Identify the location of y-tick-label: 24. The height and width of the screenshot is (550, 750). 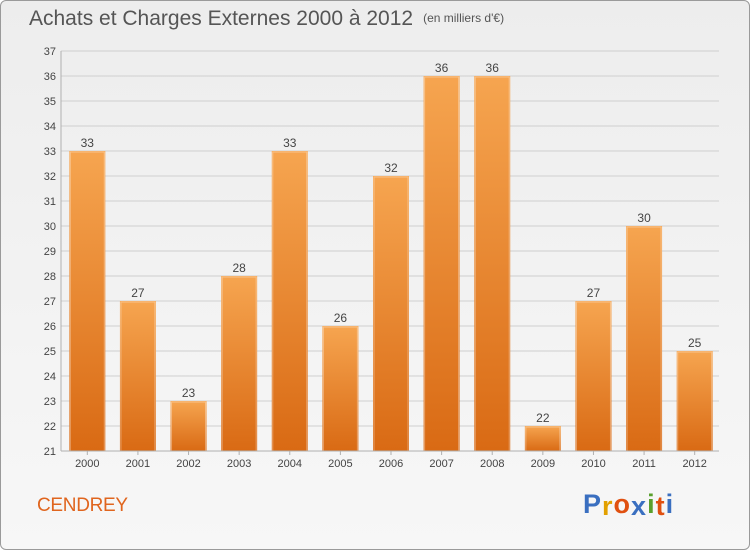
(50, 377).